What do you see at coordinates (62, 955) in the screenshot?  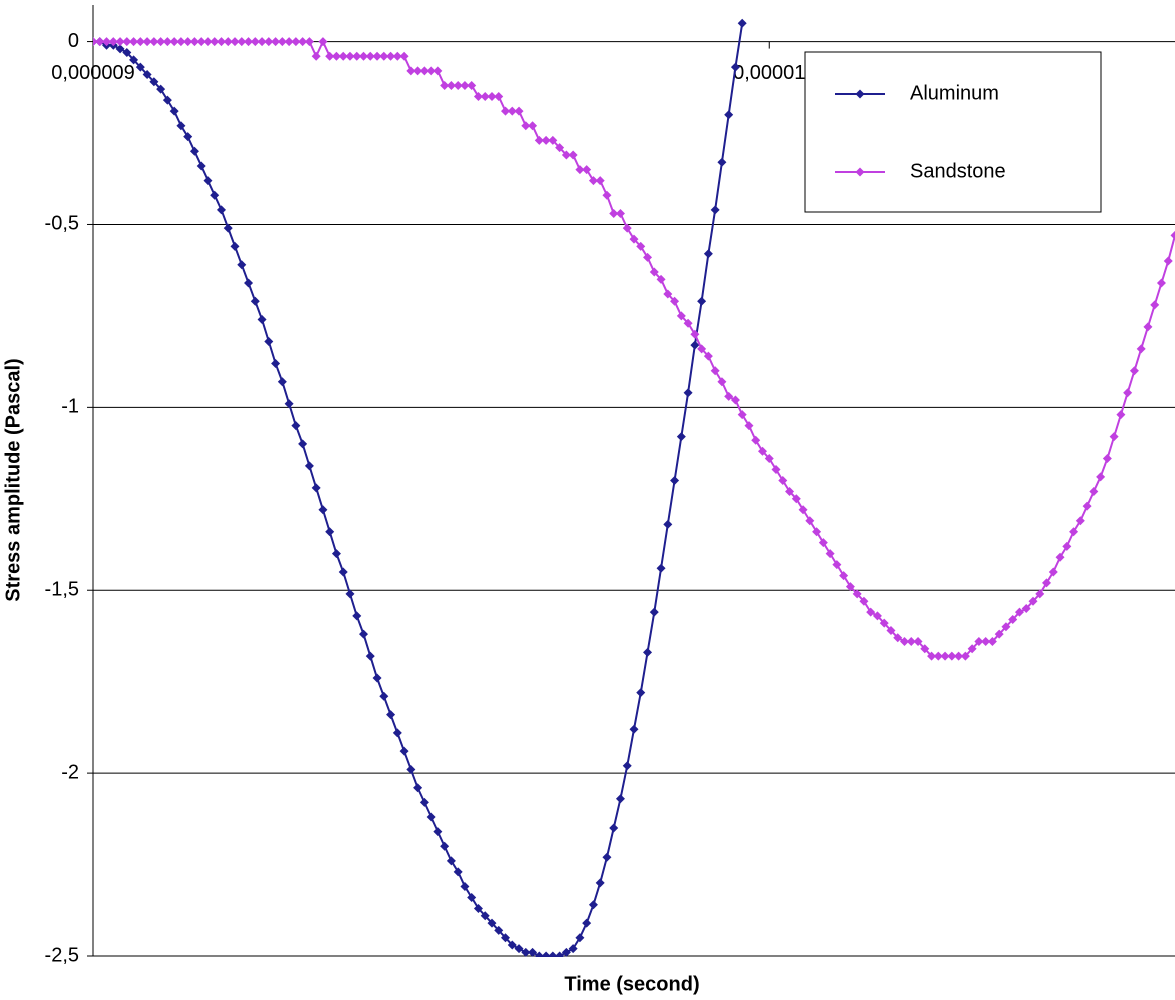 I see `y-tick-label: -2,5` at bounding box center [62, 955].